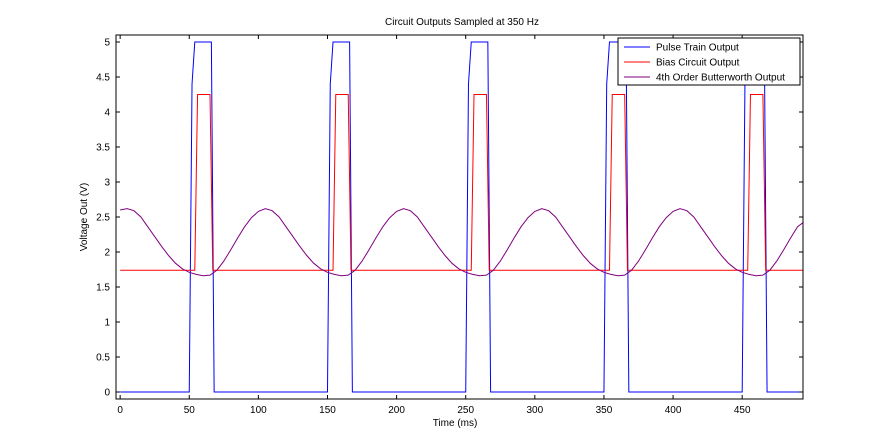 This screenshot has width=886, height=448. Describe the element at coordinates (327, 410) in the screenshot. I see `x-tick-label: 150` at that location.